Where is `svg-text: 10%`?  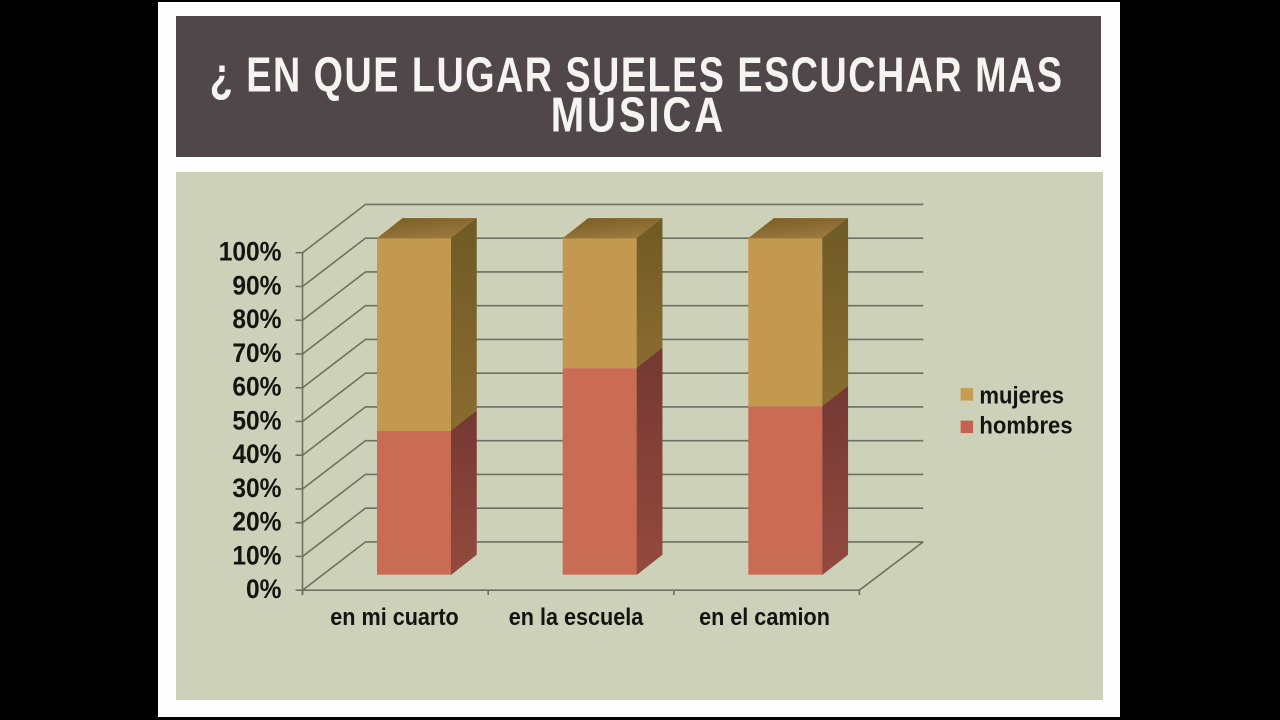
svg-text: 10% is located at coordinates (256, 555).